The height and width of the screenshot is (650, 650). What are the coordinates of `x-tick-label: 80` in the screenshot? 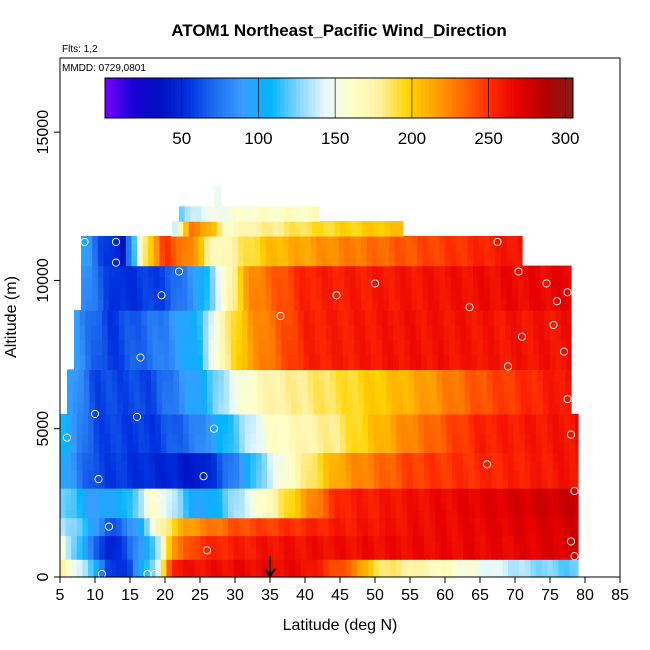 It's located at (585, 595).